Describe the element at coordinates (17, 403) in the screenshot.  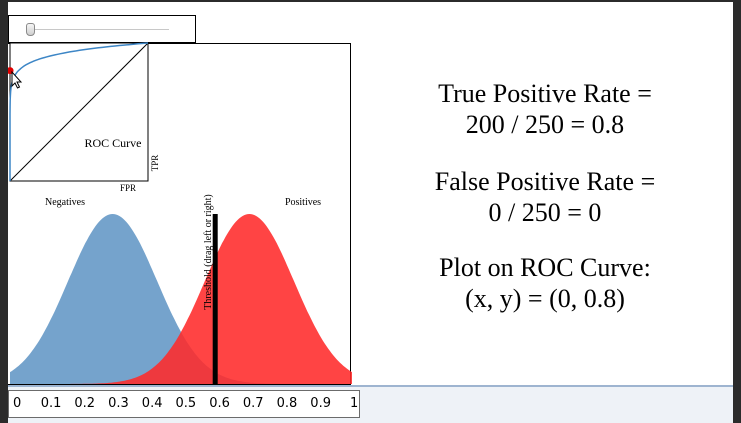
I see `axis-tick-label: 0` at that location.